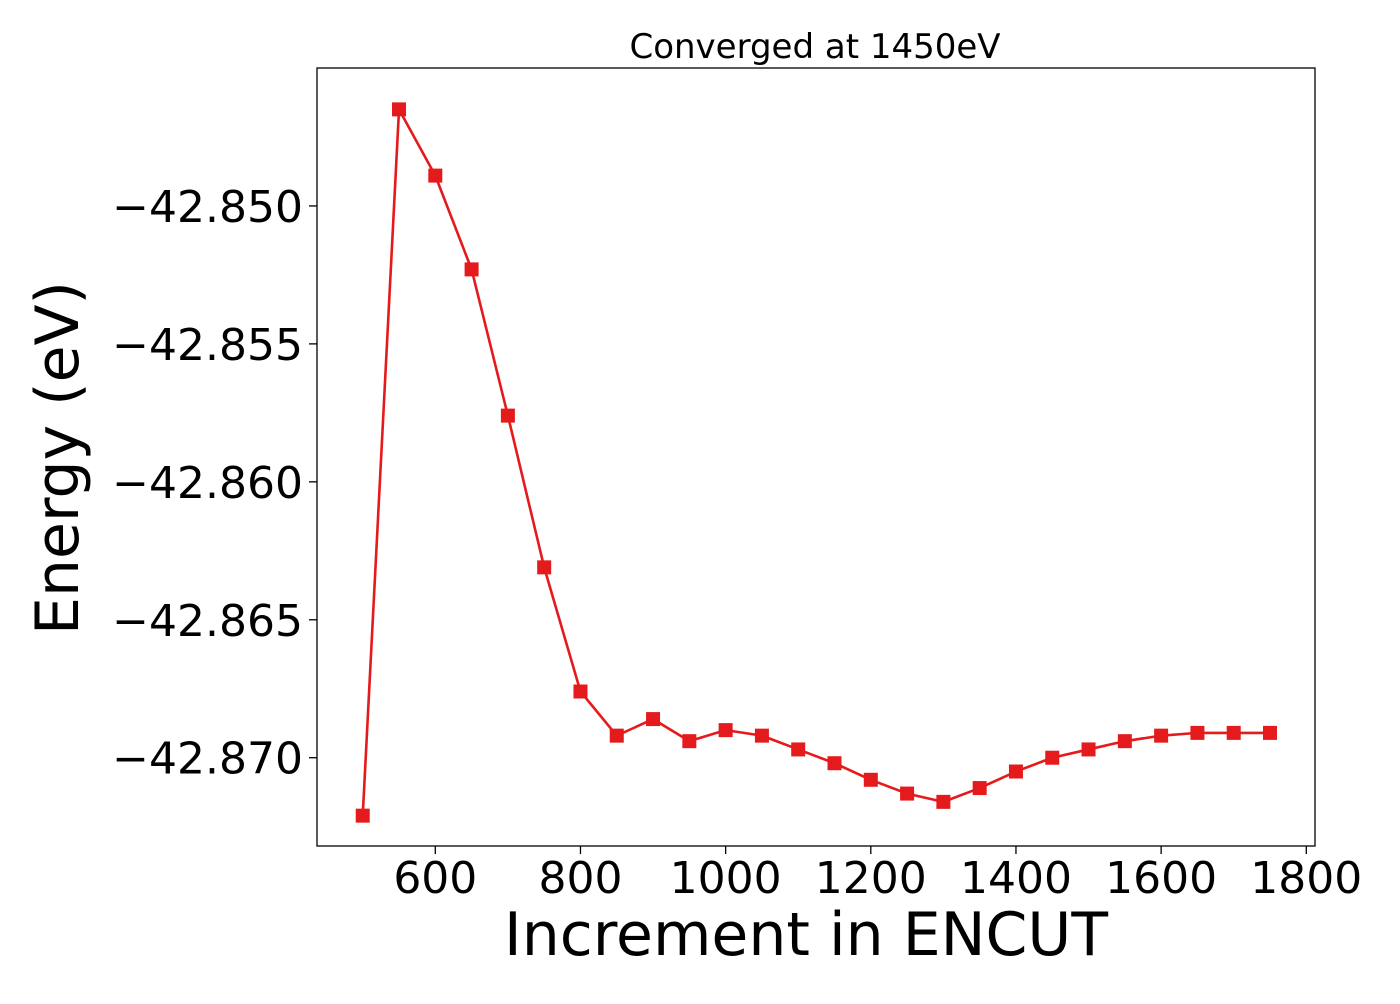 This screenshot has height=1004, width=1400. What do you see at coordinates (1306, 878) in the screenshot?
I see `x-tick-label: 1800` at bounding box center [1306, 878].